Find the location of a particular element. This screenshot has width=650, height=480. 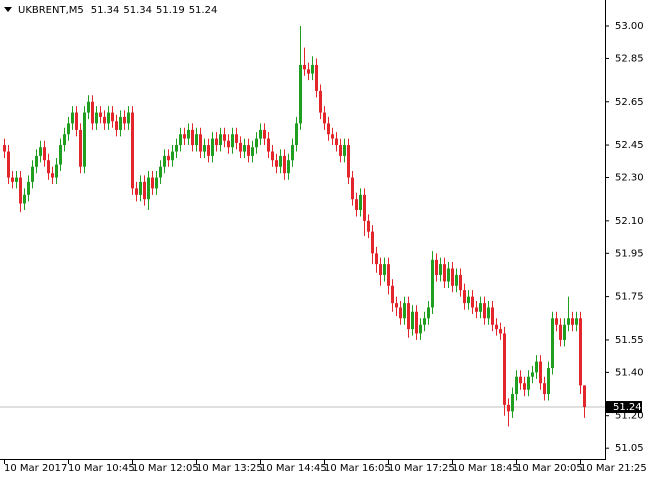

x-tick-label: 10 Mar 20:05 is located at coordinates (549, 468).